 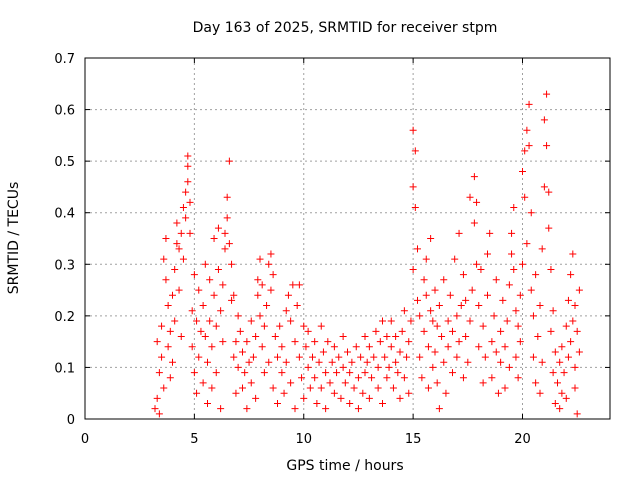 I want to click on y-tick-label: 0.6, so click(x=64, y=111).